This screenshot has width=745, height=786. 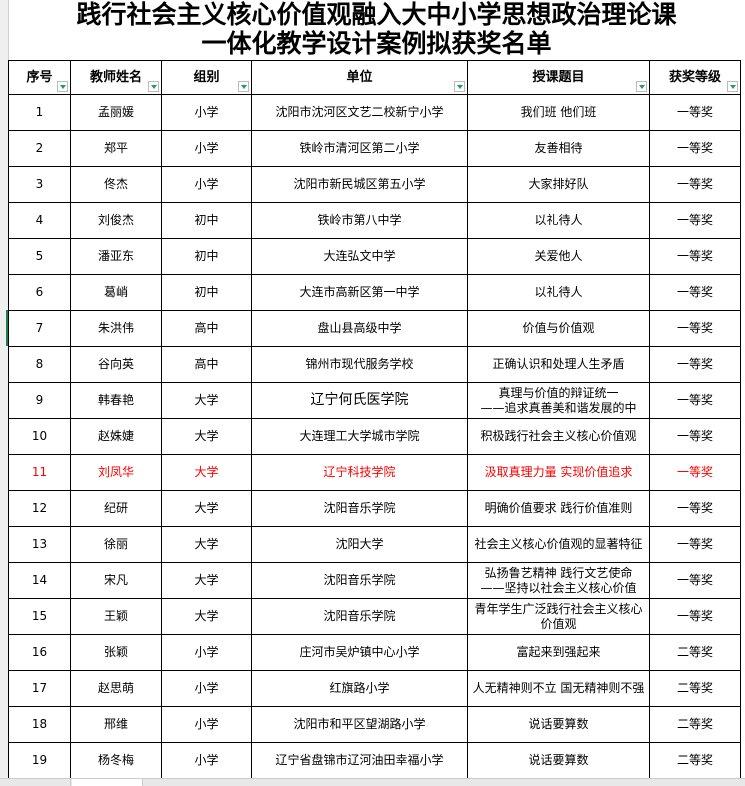 What do you see at coordinates (116, 544) in the screenshot?
I see `cell-name: 徐丽` at bounding box center [116, 544].